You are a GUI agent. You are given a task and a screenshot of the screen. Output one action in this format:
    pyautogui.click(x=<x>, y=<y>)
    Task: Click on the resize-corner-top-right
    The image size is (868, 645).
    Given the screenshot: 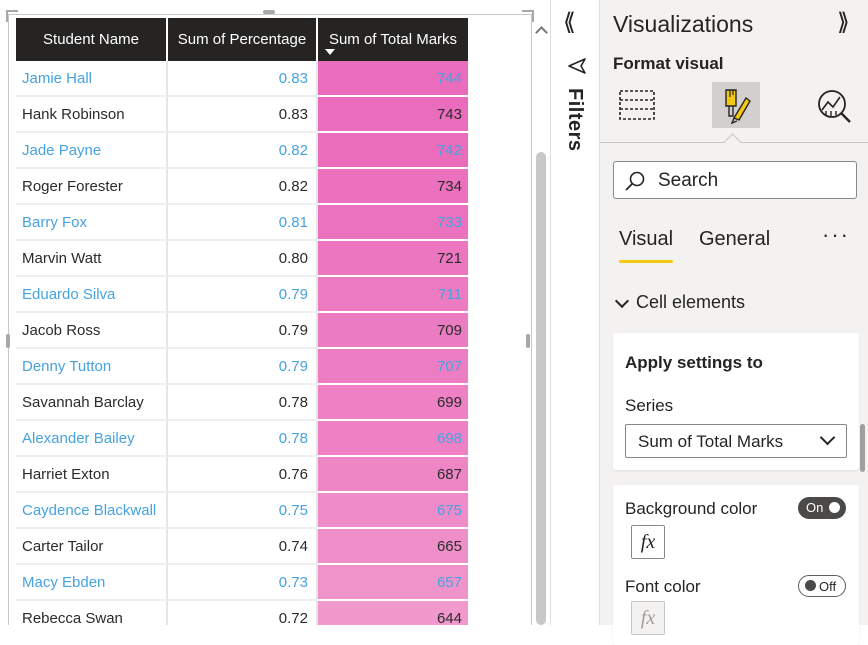 What is the action you would take?
    pyautogui.click(x=528, y=16)
    